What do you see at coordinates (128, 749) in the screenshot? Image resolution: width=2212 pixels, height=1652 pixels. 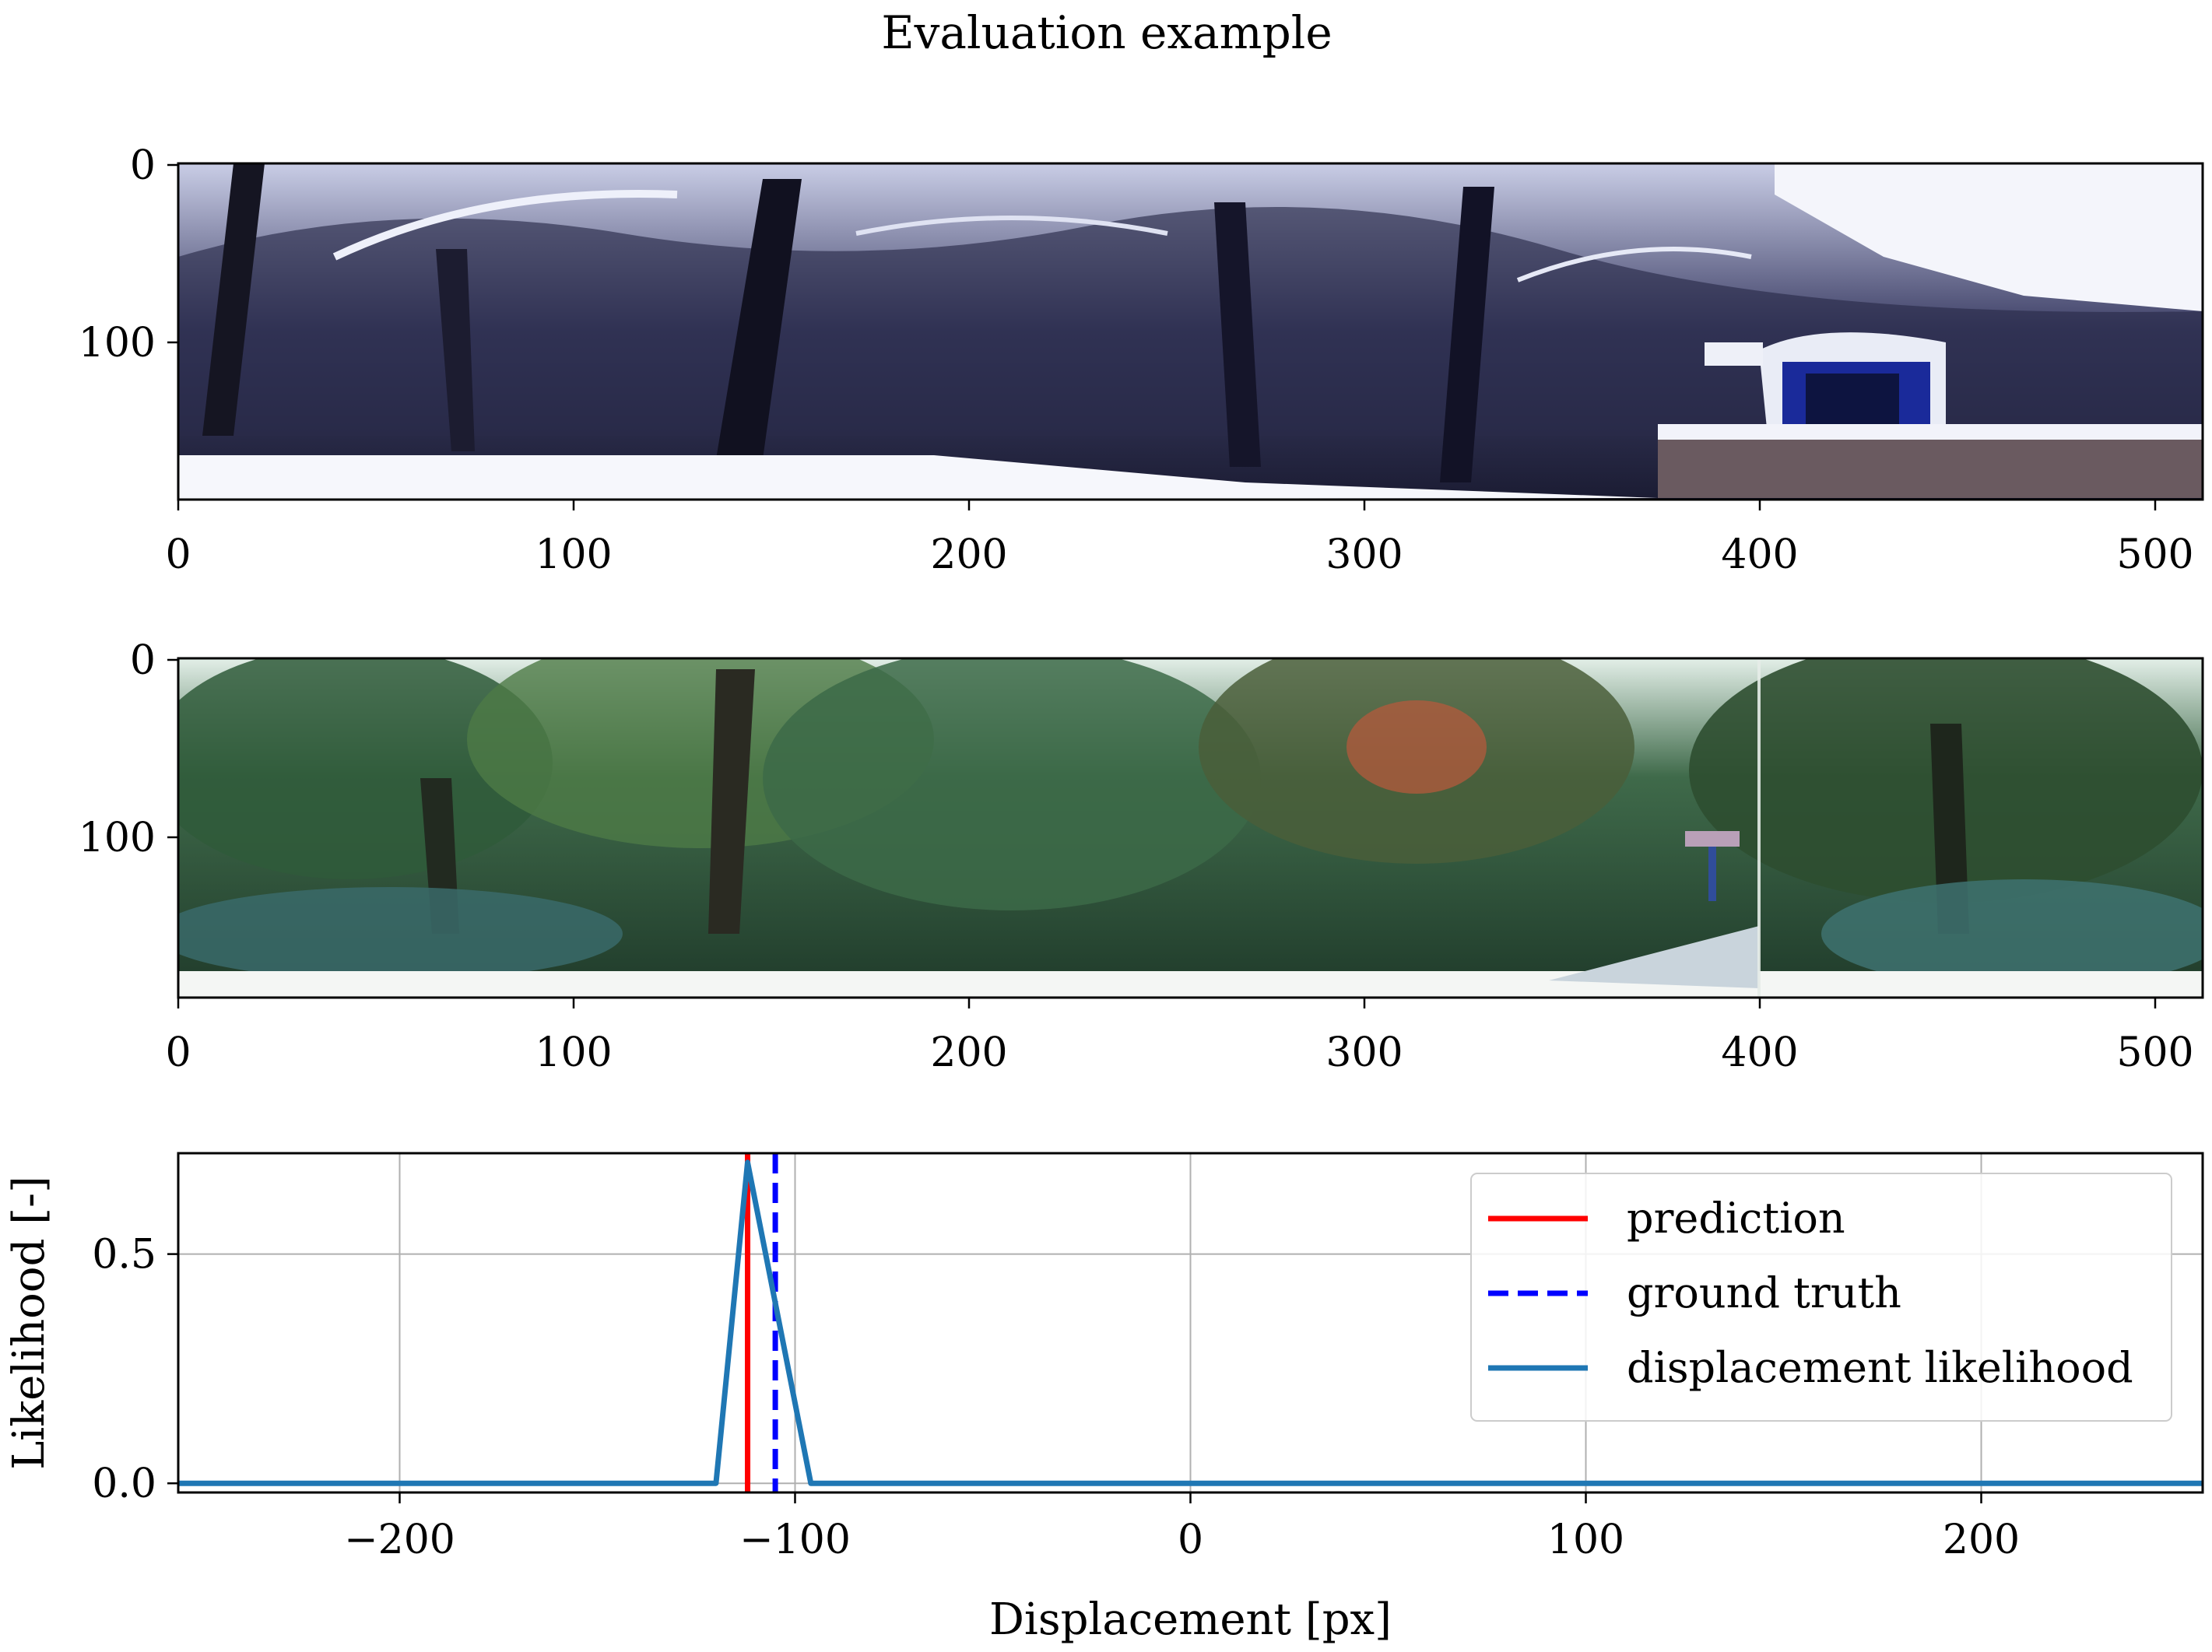 I see `panel2-y-axis: 0 100` at bounding box center [128, 749].